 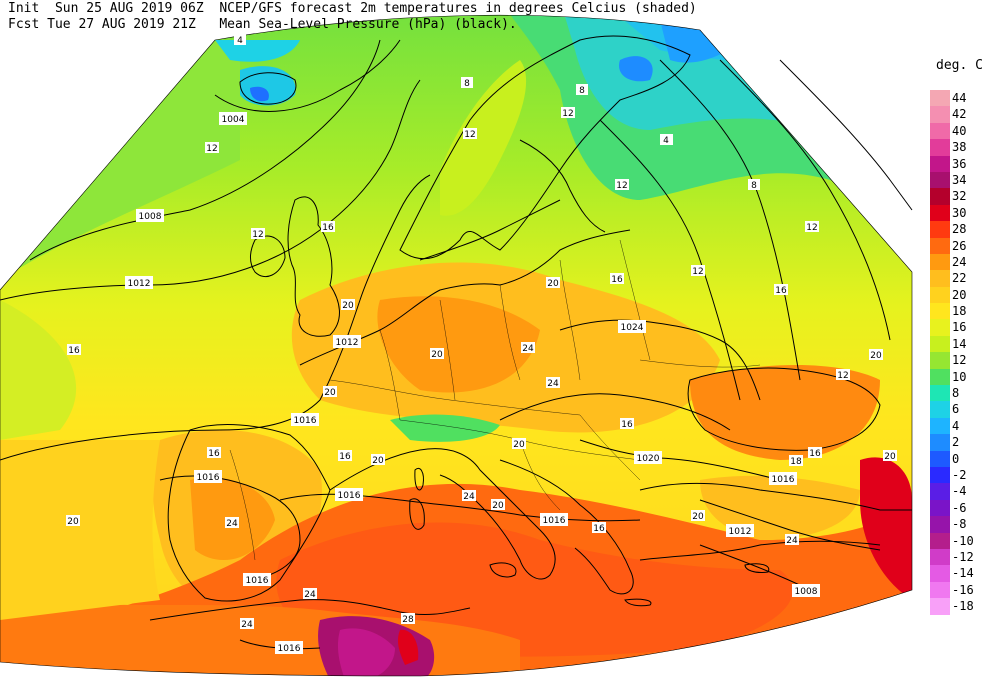 What do you see at coordinates (963, 540) in the screenshot?
I see `colorbar-label: -10` at bounding box center [963, 540].